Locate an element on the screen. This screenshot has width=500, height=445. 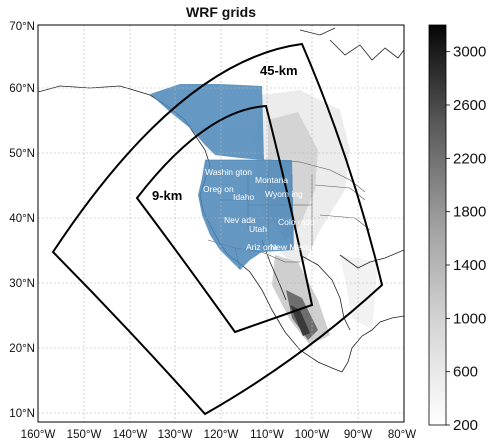
y-axis: 10°N 20°N 30°N 40°N 50°N 60°N 70°N is located at coordinates (22, 220).